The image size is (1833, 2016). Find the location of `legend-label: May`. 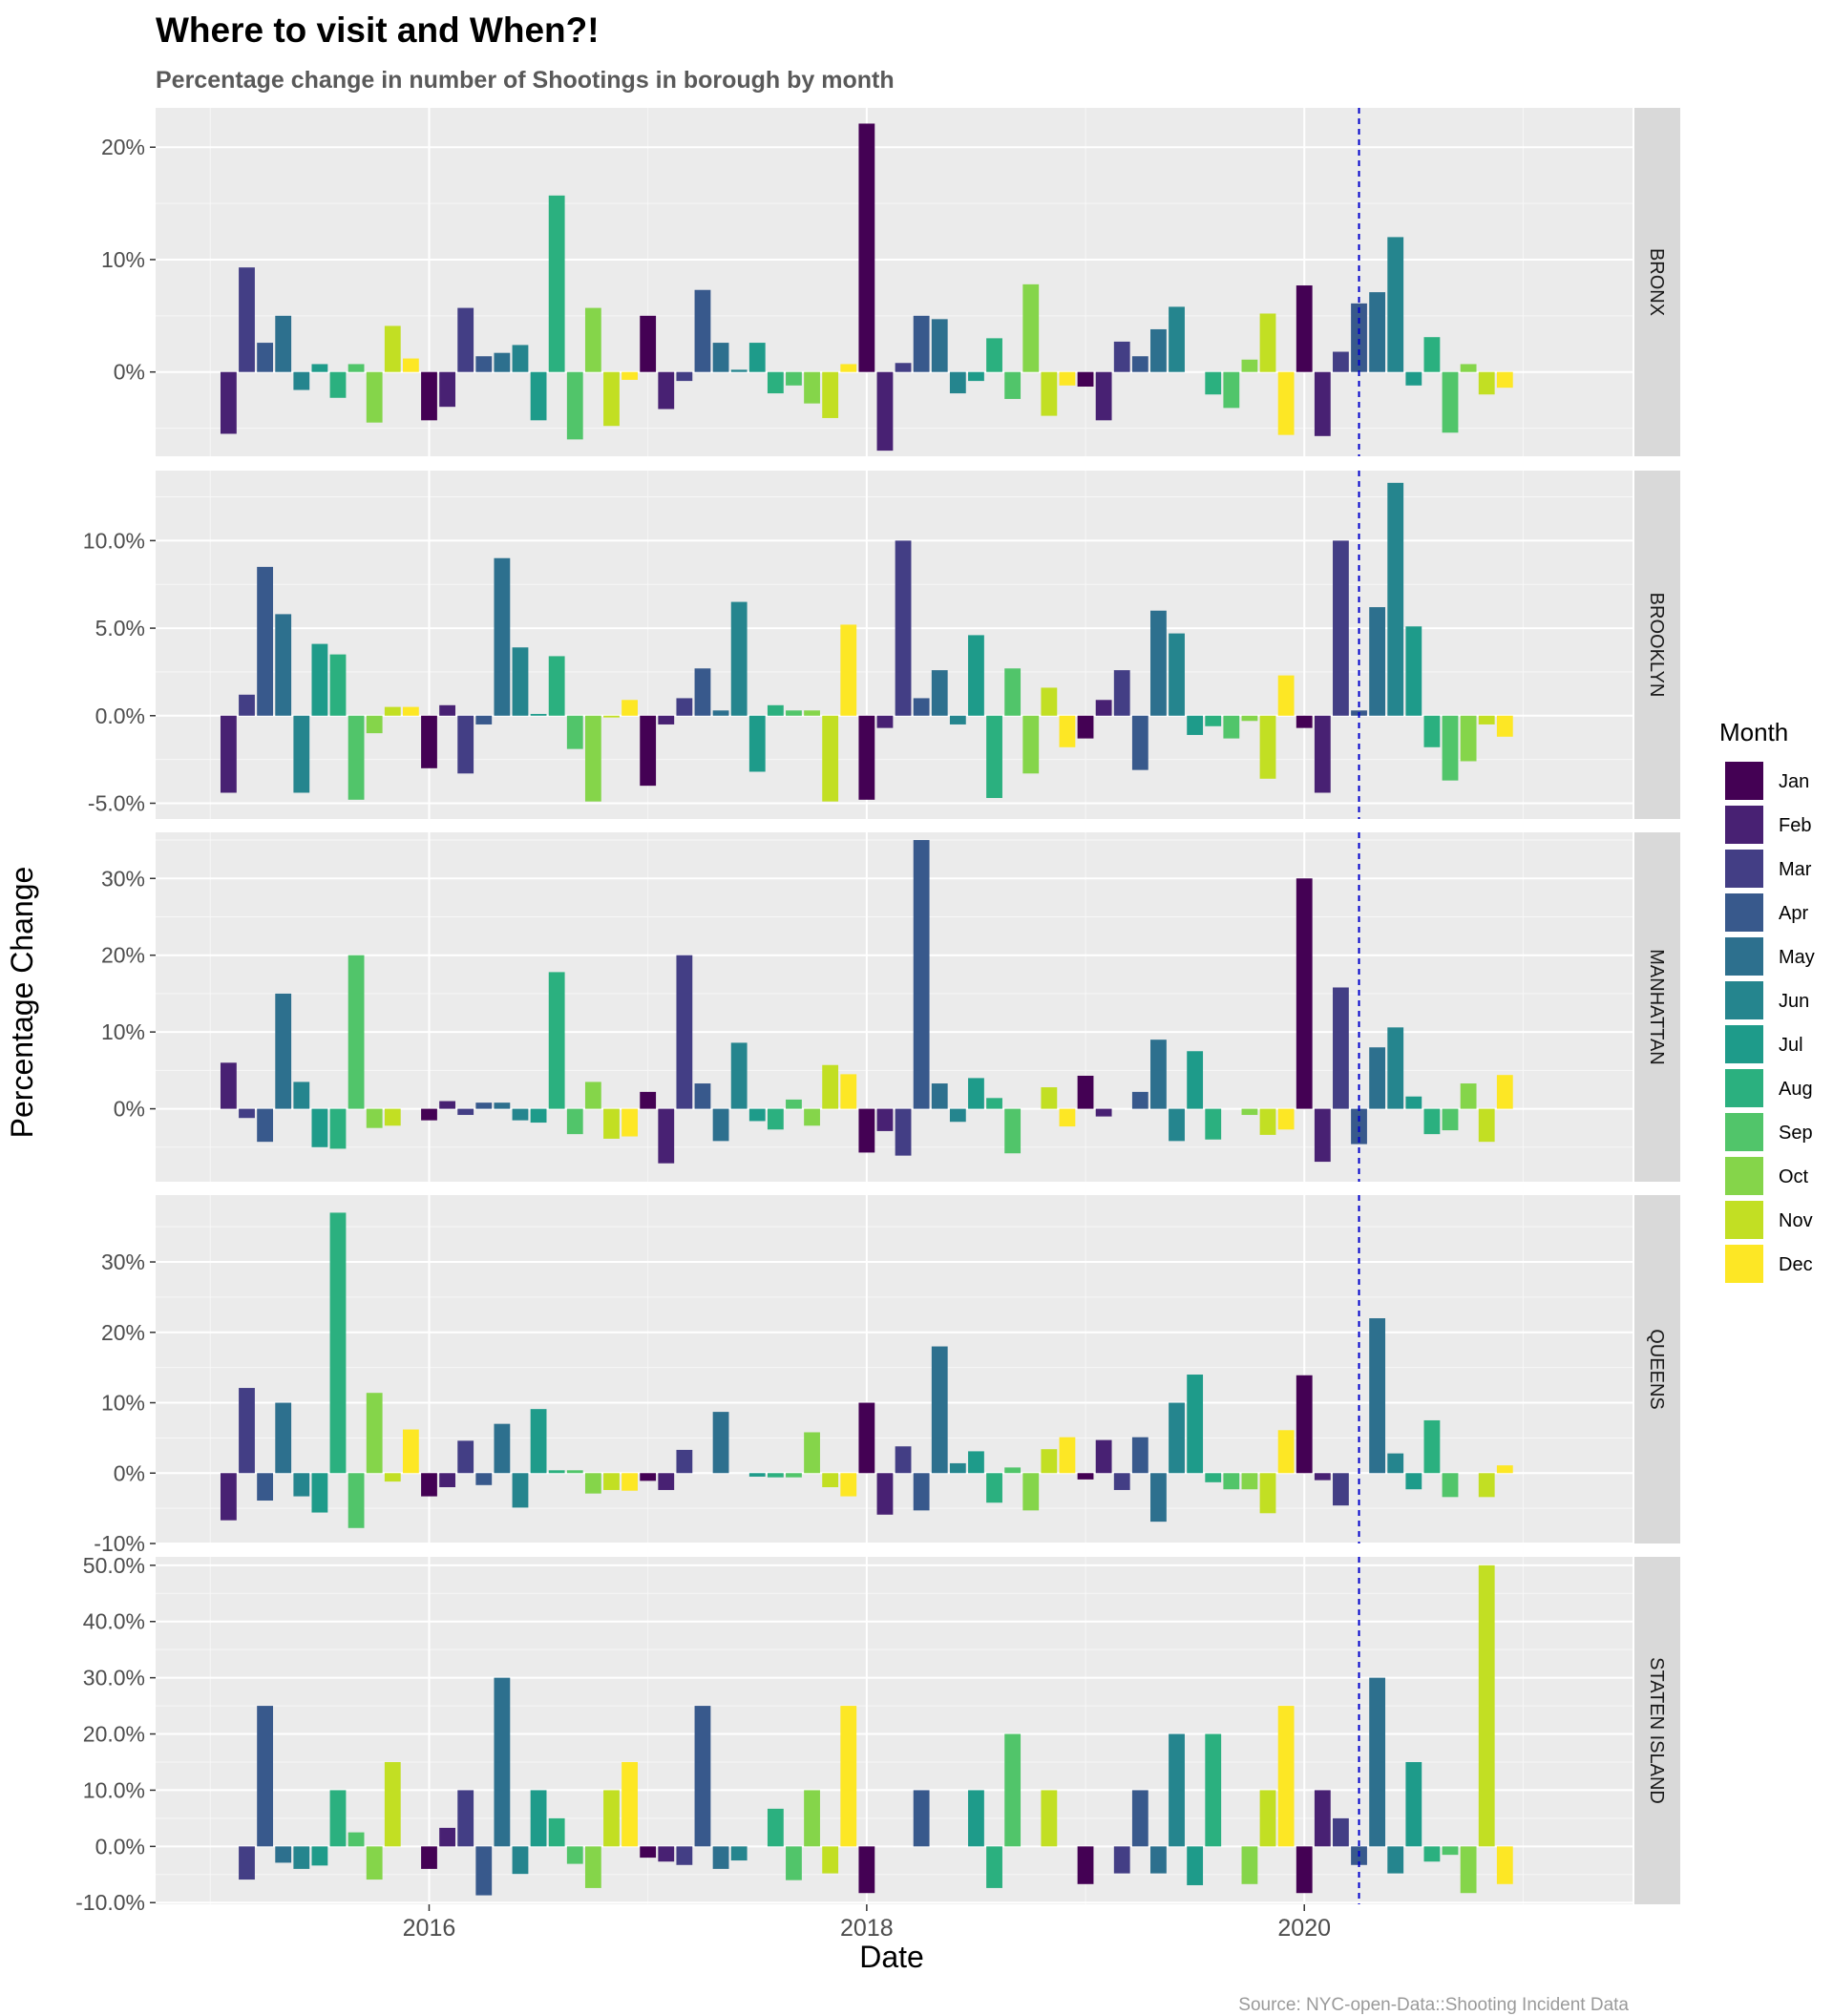

legend-label: May is located at coordinates (1797, 958).